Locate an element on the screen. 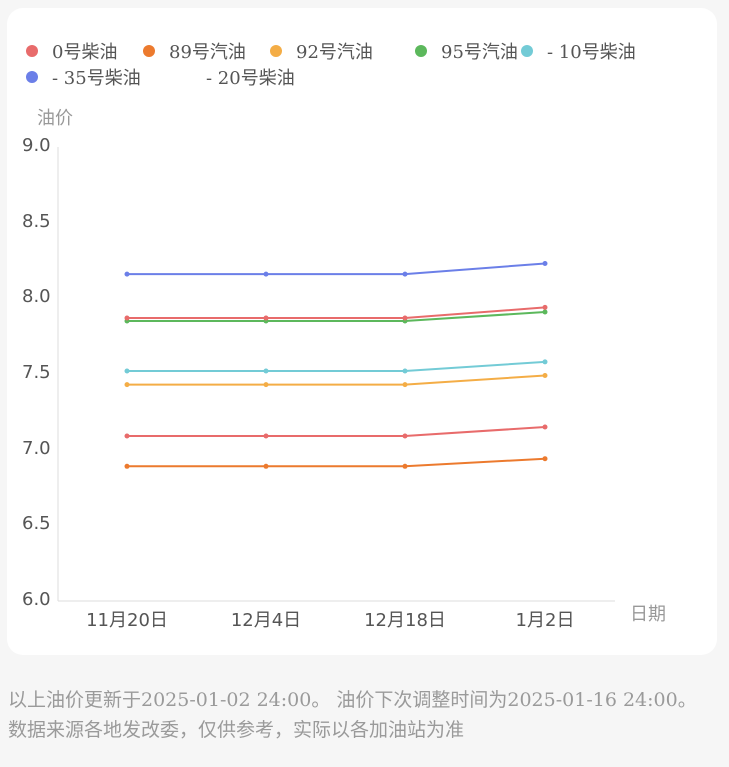  x-tick-label: 12月4日 is located at coordinates (266, 620).